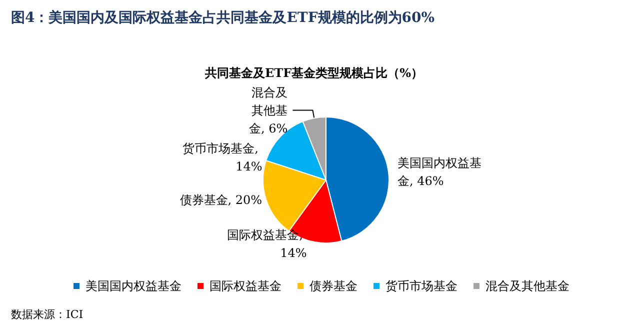 The height and width of the screenshot is (327, 641). Describe the element at coordinates (528, 286) in the screenshot. I see `legend-label: 混合及其他基金` at that location.